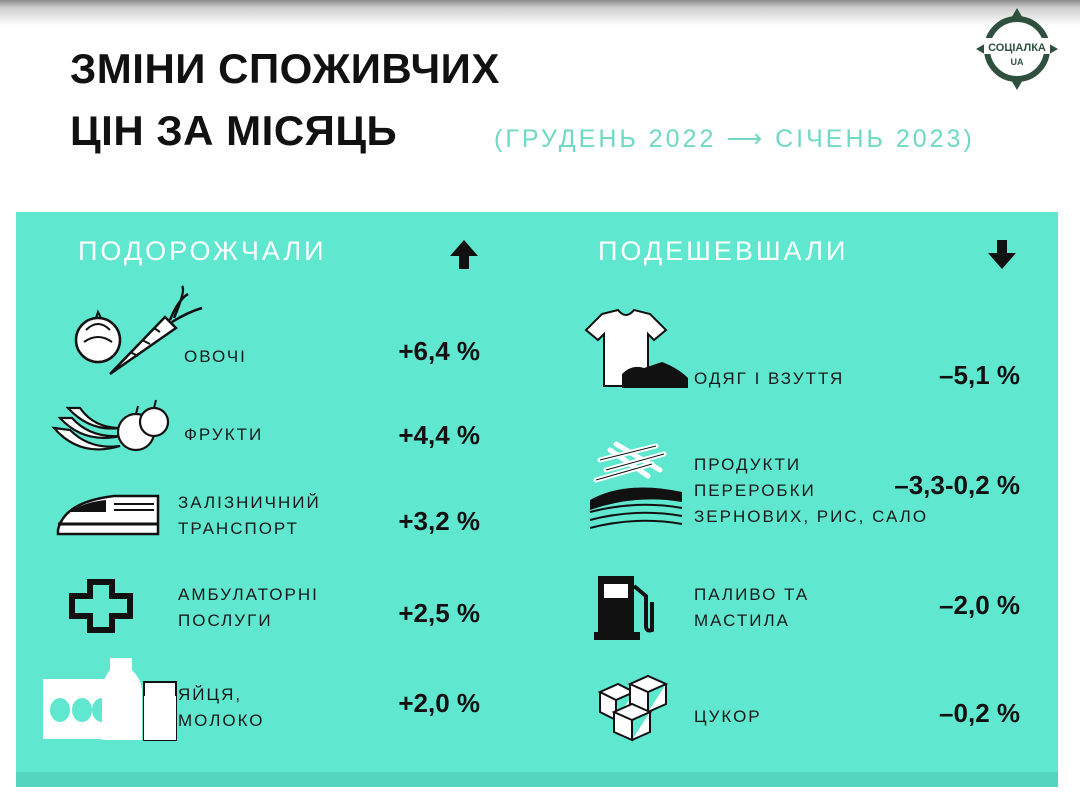 This screenshot has height=798, width=1080. What do you see at coordinates (979, 605) in the screenshot?
I see `value-fuel: –2,0 %` at bounding box center [979, 605].